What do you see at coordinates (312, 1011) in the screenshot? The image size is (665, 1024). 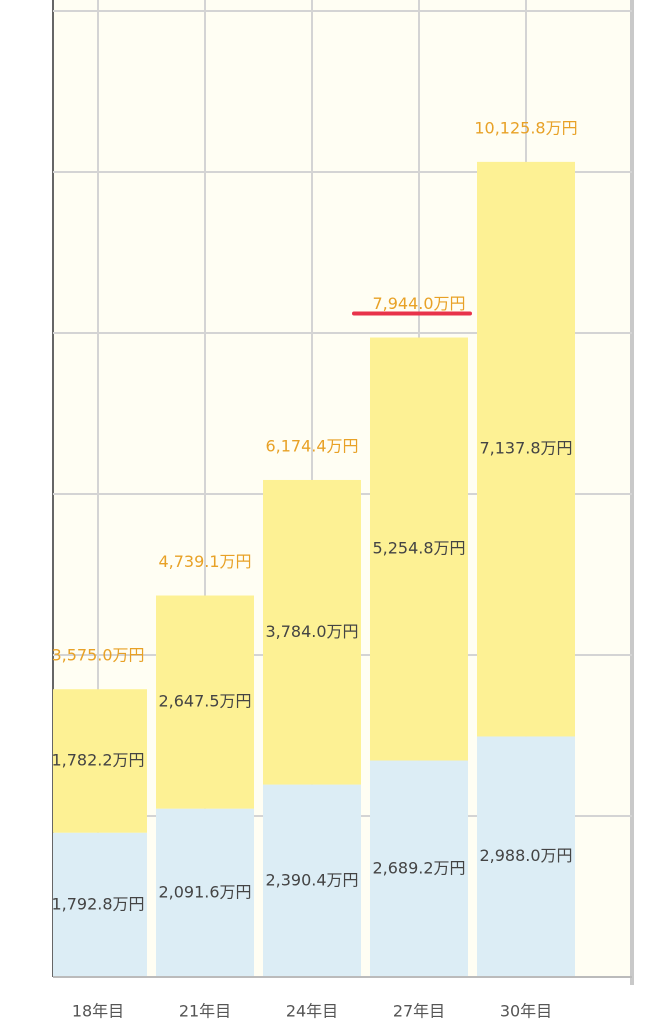 I see `x-tick-label: 24年目` at bounding box center [312, 1011].